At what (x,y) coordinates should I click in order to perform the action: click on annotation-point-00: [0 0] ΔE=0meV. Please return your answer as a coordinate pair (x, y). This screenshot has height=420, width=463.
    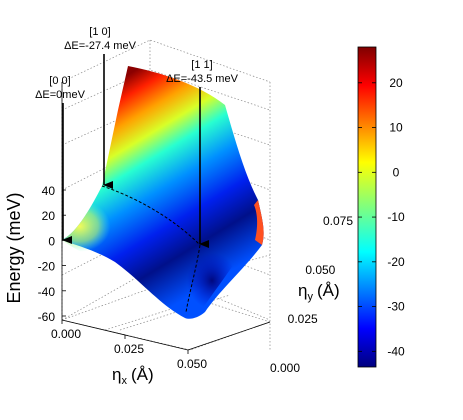
    Looking at the image, I should click on (60, 159).